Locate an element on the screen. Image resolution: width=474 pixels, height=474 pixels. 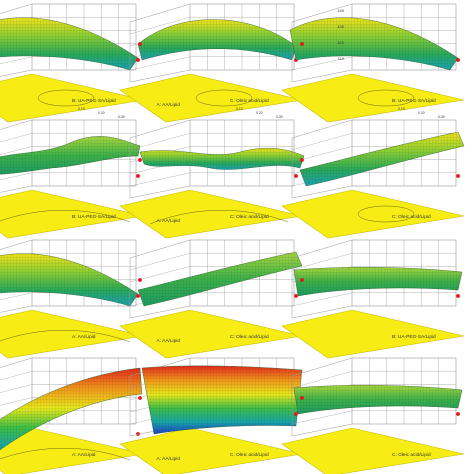
surface-plot-4: B: UA-PEG-SA/Lipid is located at coordinates (72, 179).